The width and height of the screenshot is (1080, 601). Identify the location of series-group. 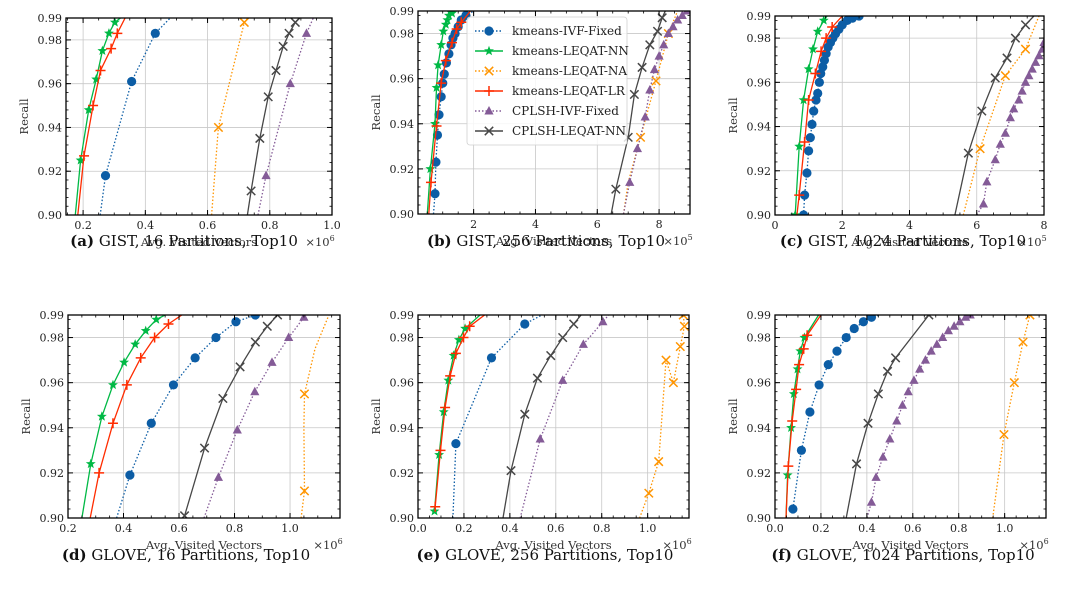
(908, 416).